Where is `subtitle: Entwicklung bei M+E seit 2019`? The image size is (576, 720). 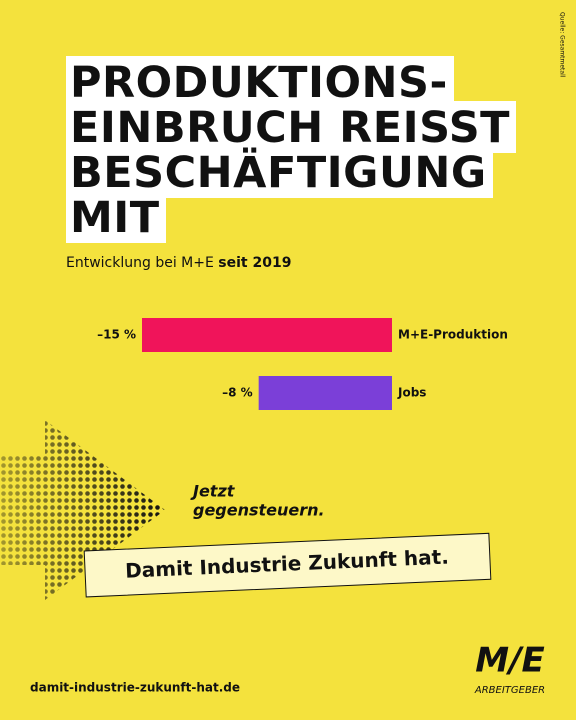
subtitle: Entwicklung bei M+E seit 2019 is located at coordinates (178, 263).